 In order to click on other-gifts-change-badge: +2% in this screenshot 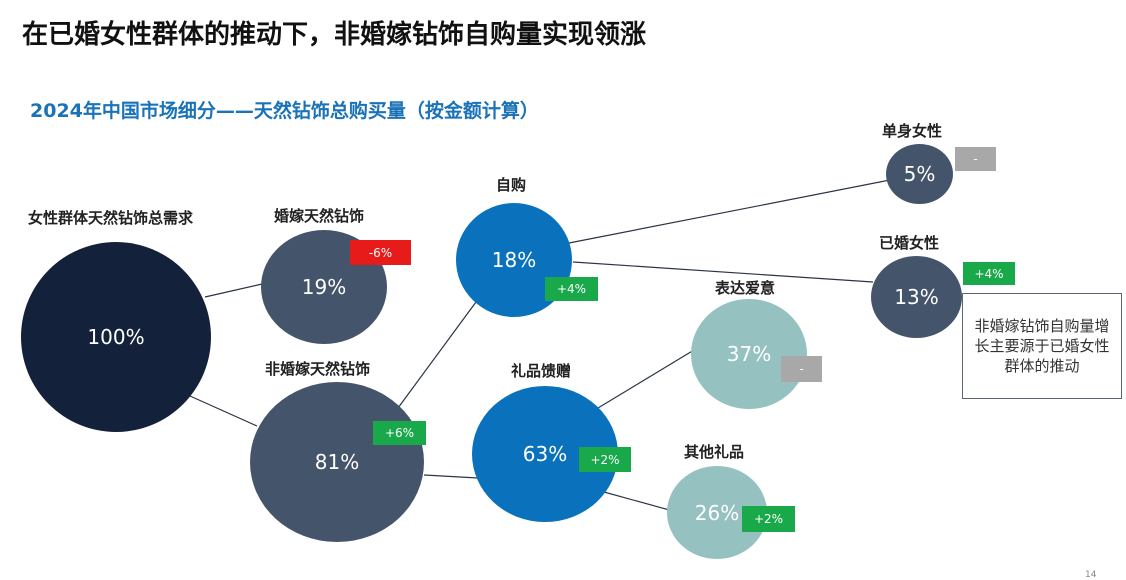, I will do `click(768, 519)`.